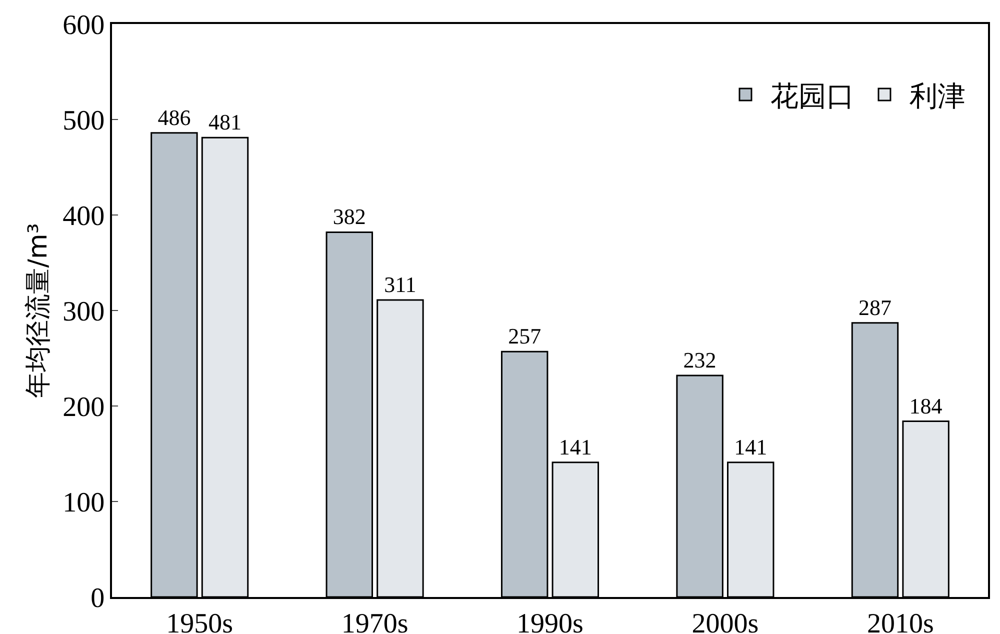 This screenshot has height=634, width=1000. I want to click on y-tick-label: 200, so click(83, 407).